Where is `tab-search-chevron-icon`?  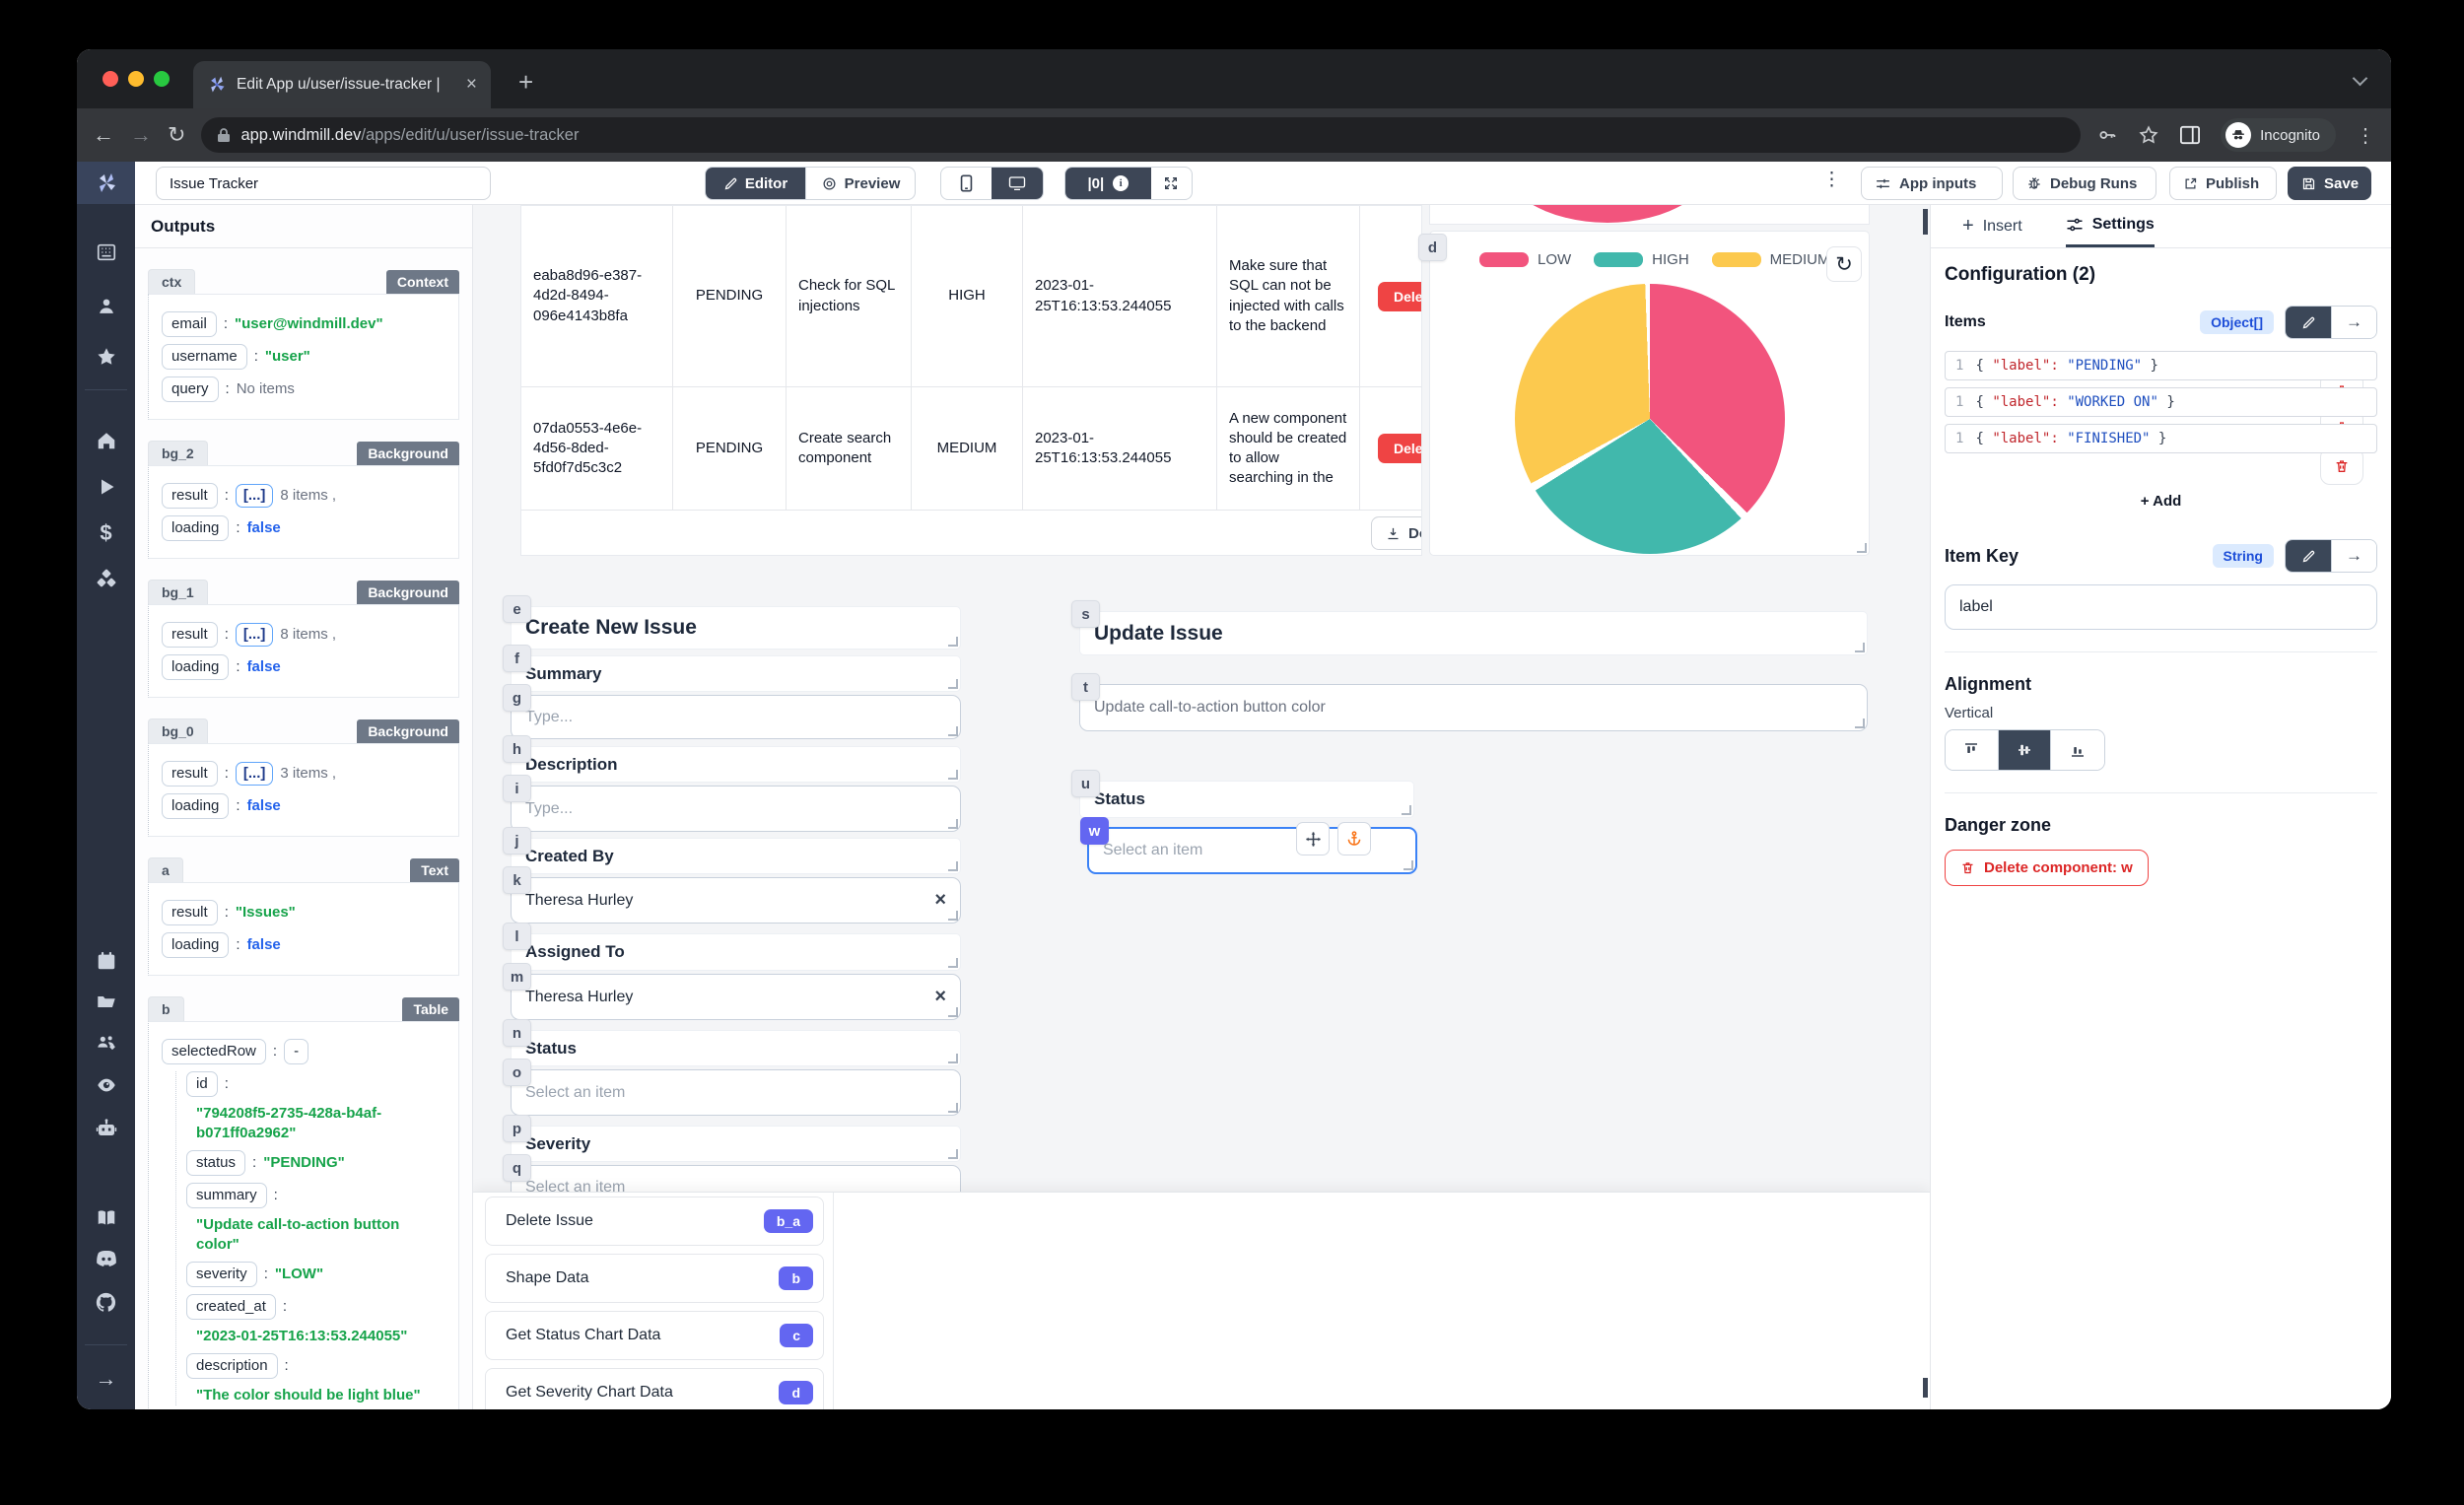 tab-search-chevron-icon is located at coordinates (2360, 78).